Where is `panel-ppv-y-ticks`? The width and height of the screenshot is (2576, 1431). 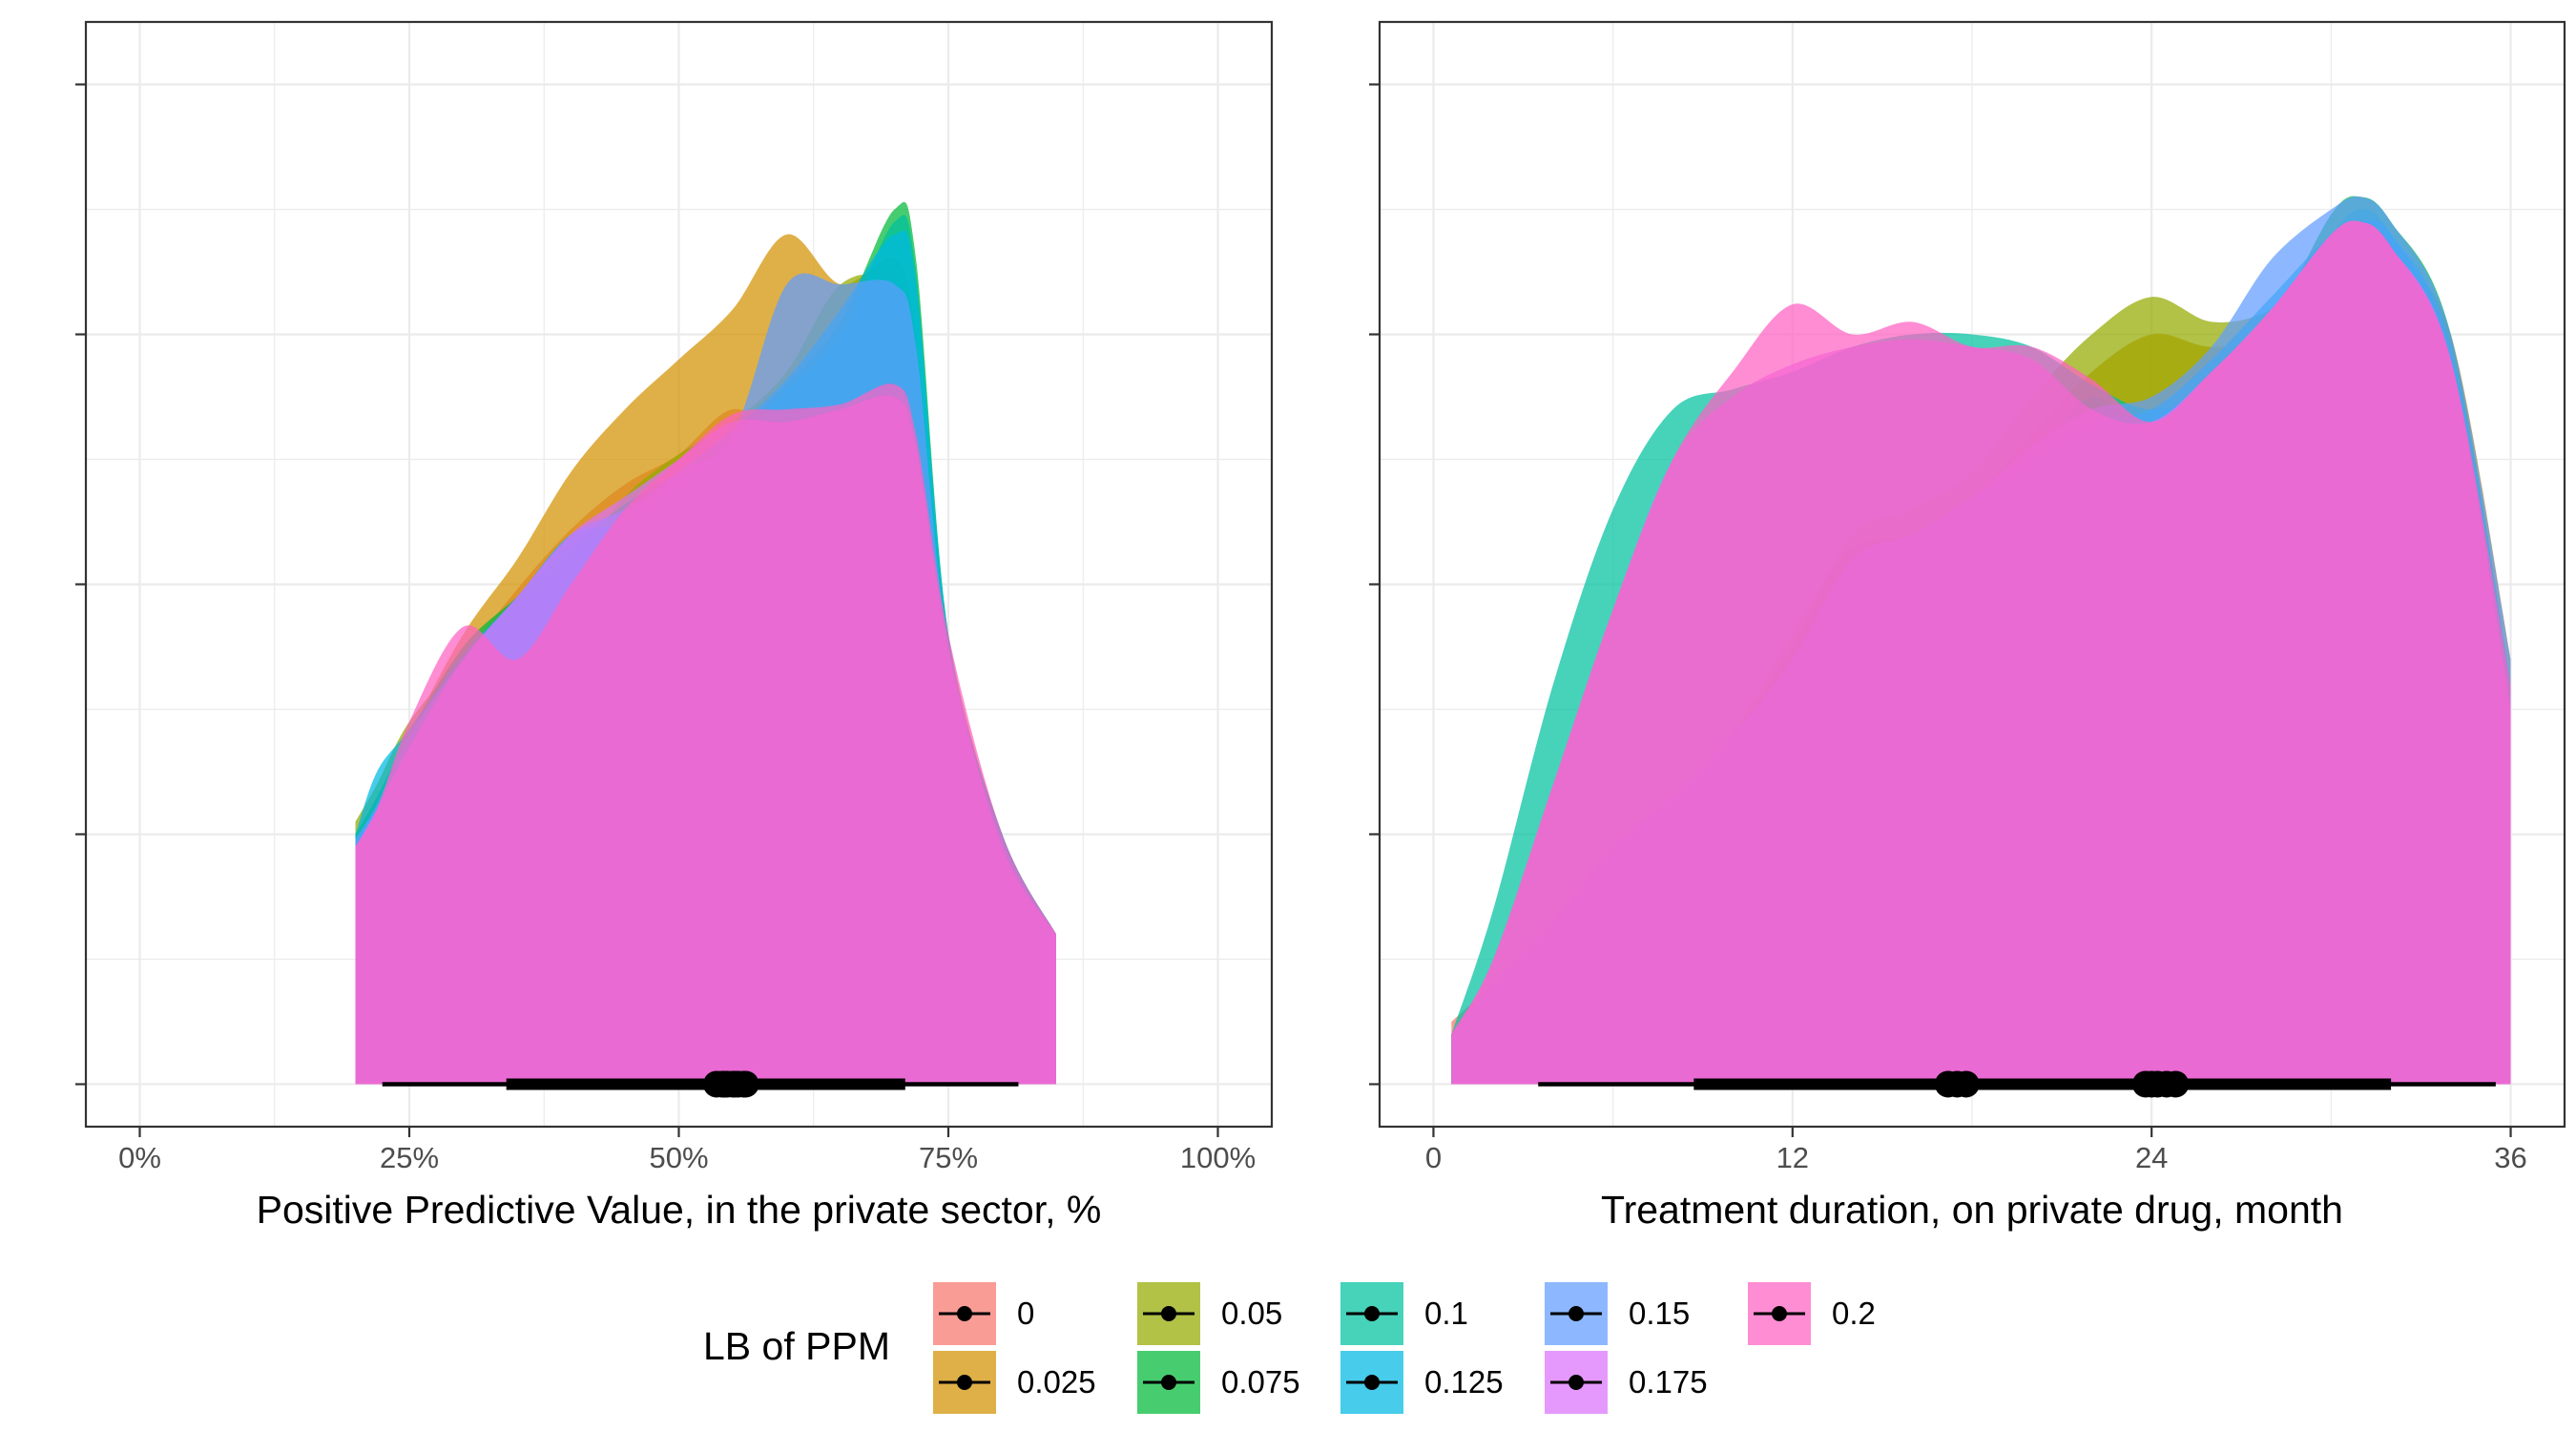 panel-ppv-y-ticks is located at coordinates (80, 584).